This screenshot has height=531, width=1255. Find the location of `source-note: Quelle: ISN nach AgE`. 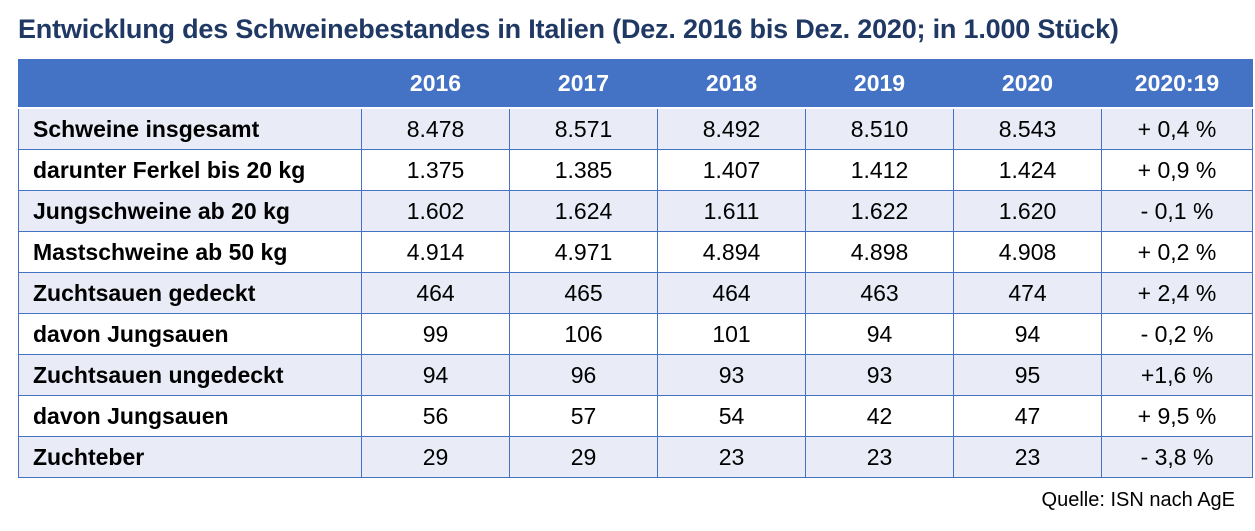

source-note: Quelle: ISN nach AgE is located at coordinates (1138, 500).